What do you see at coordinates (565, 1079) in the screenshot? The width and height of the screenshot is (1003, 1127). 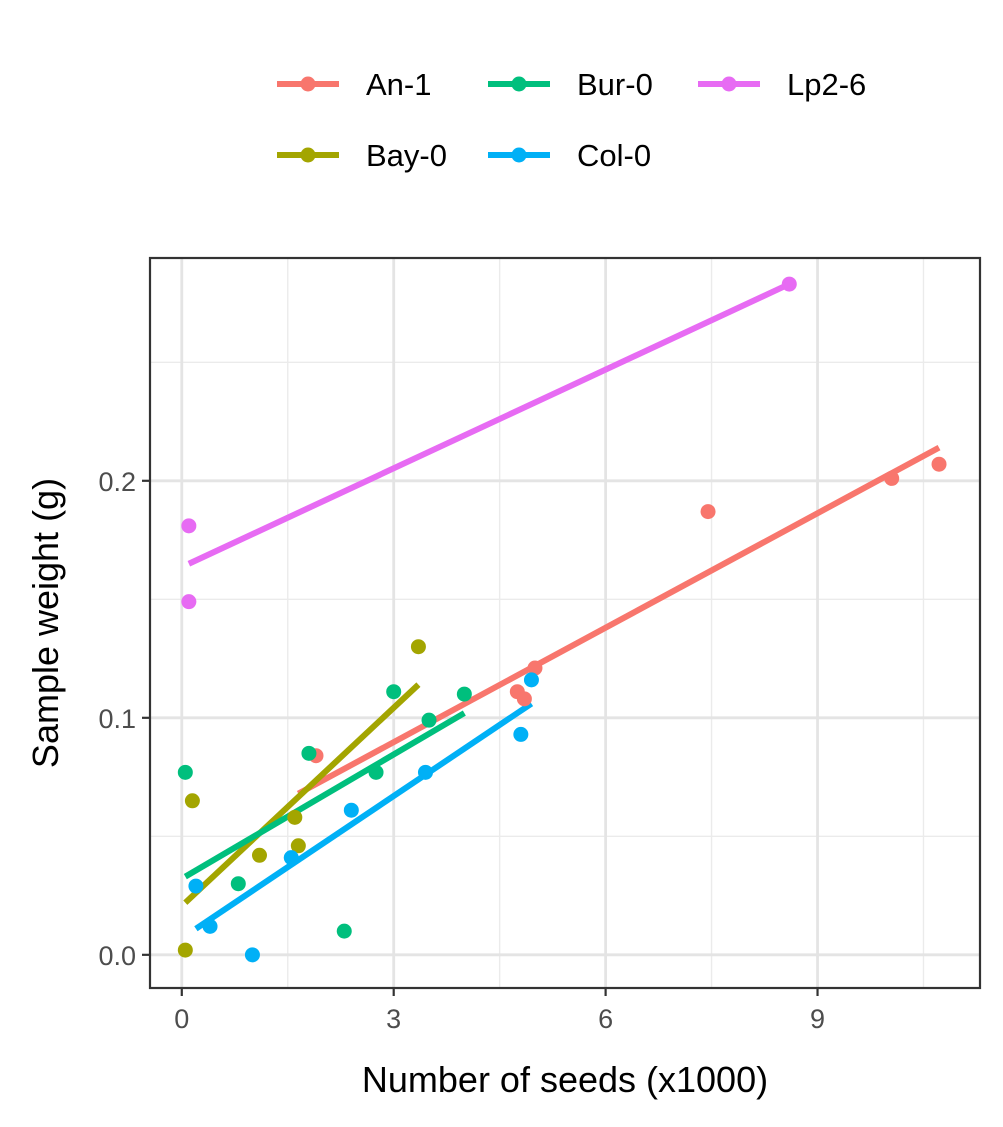 I see `x-axis-title: Number of seeds (x1000)` at bounding box center [565, 1079].